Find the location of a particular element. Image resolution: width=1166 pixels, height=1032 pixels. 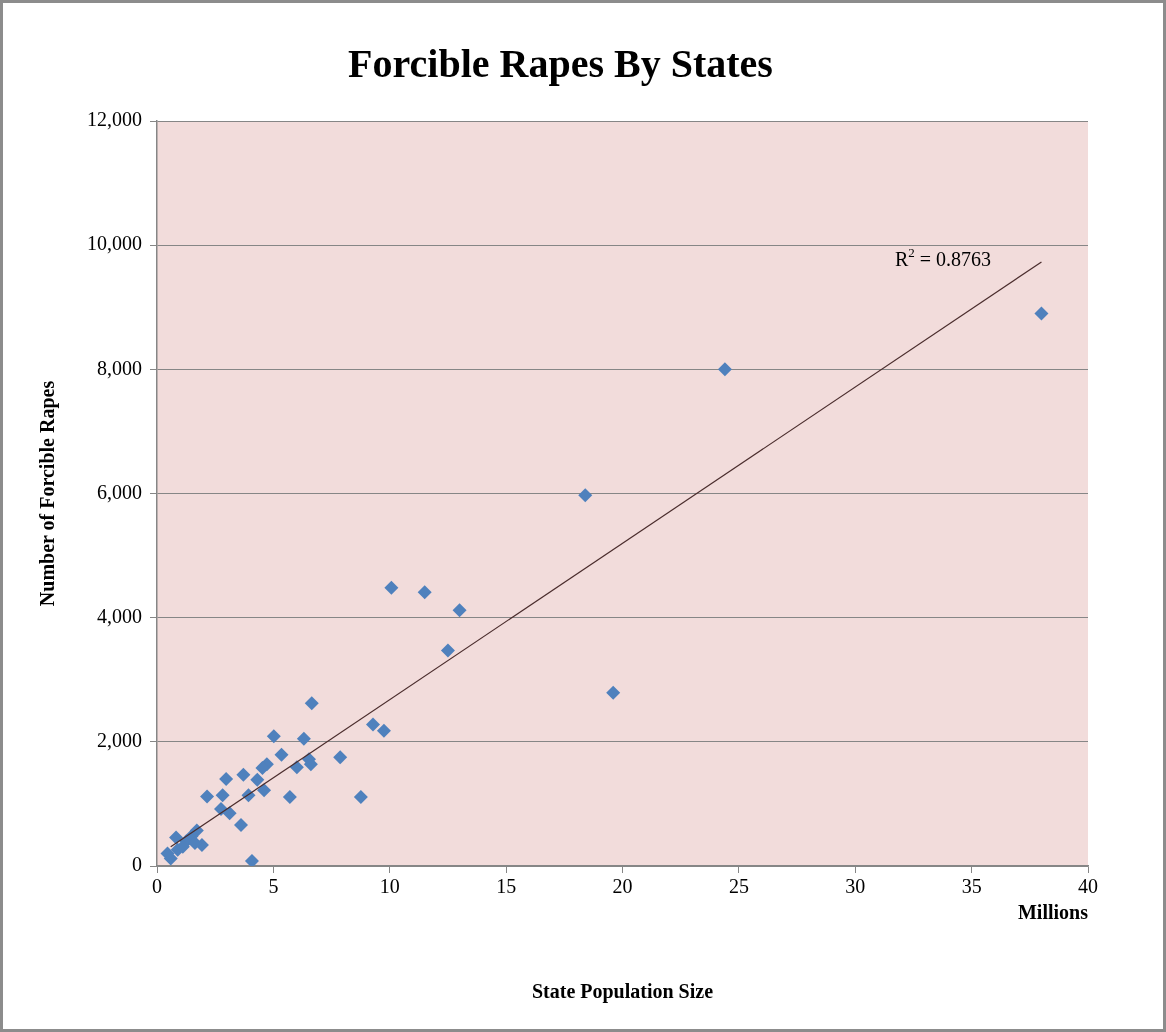

x-axis-title: State Population Size is located at coordinates (622, 992).